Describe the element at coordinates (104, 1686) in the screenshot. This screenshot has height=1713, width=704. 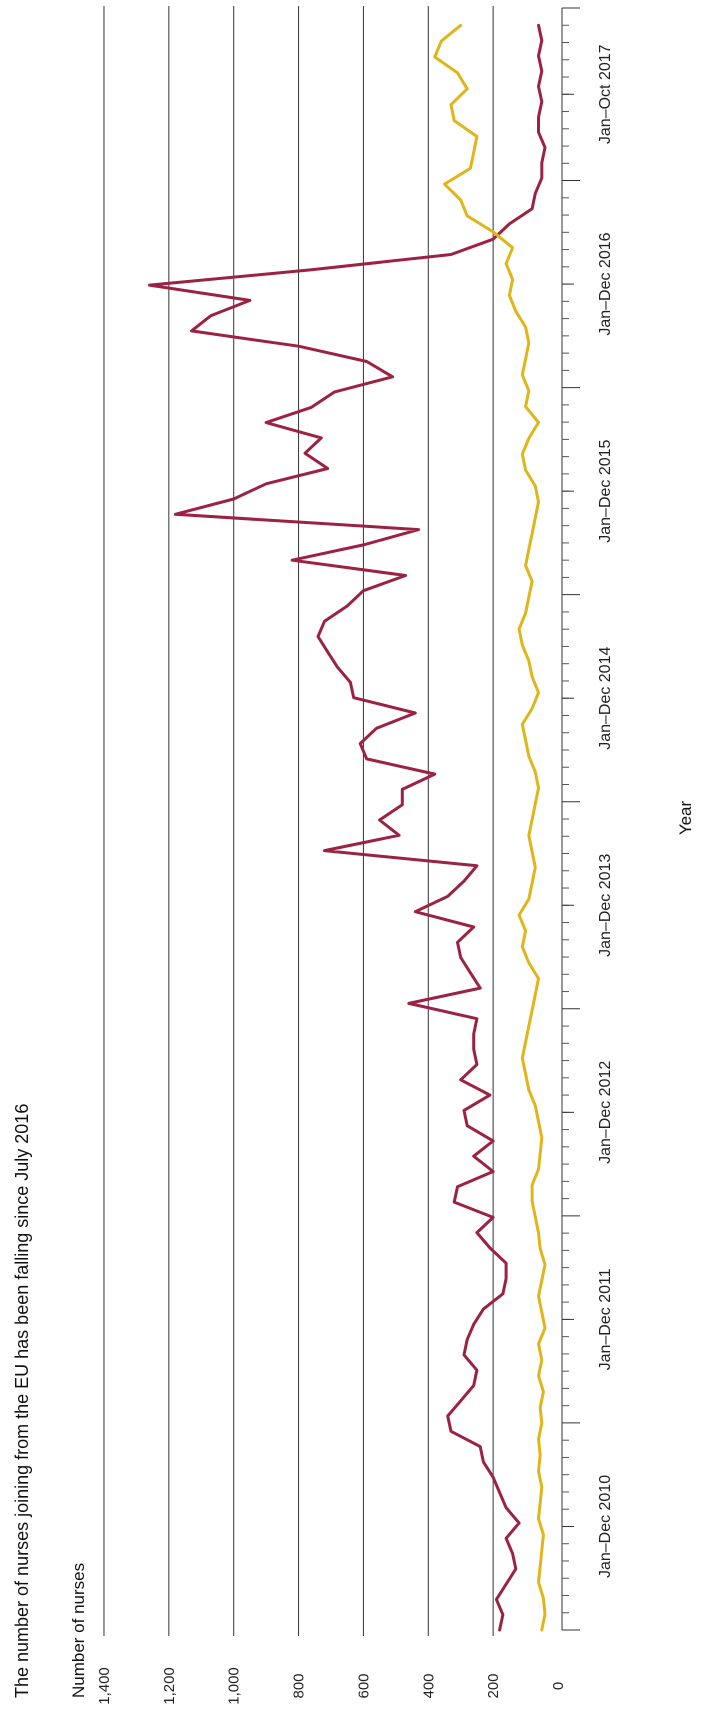
I see `y-tick-label: 1,400` at that location.